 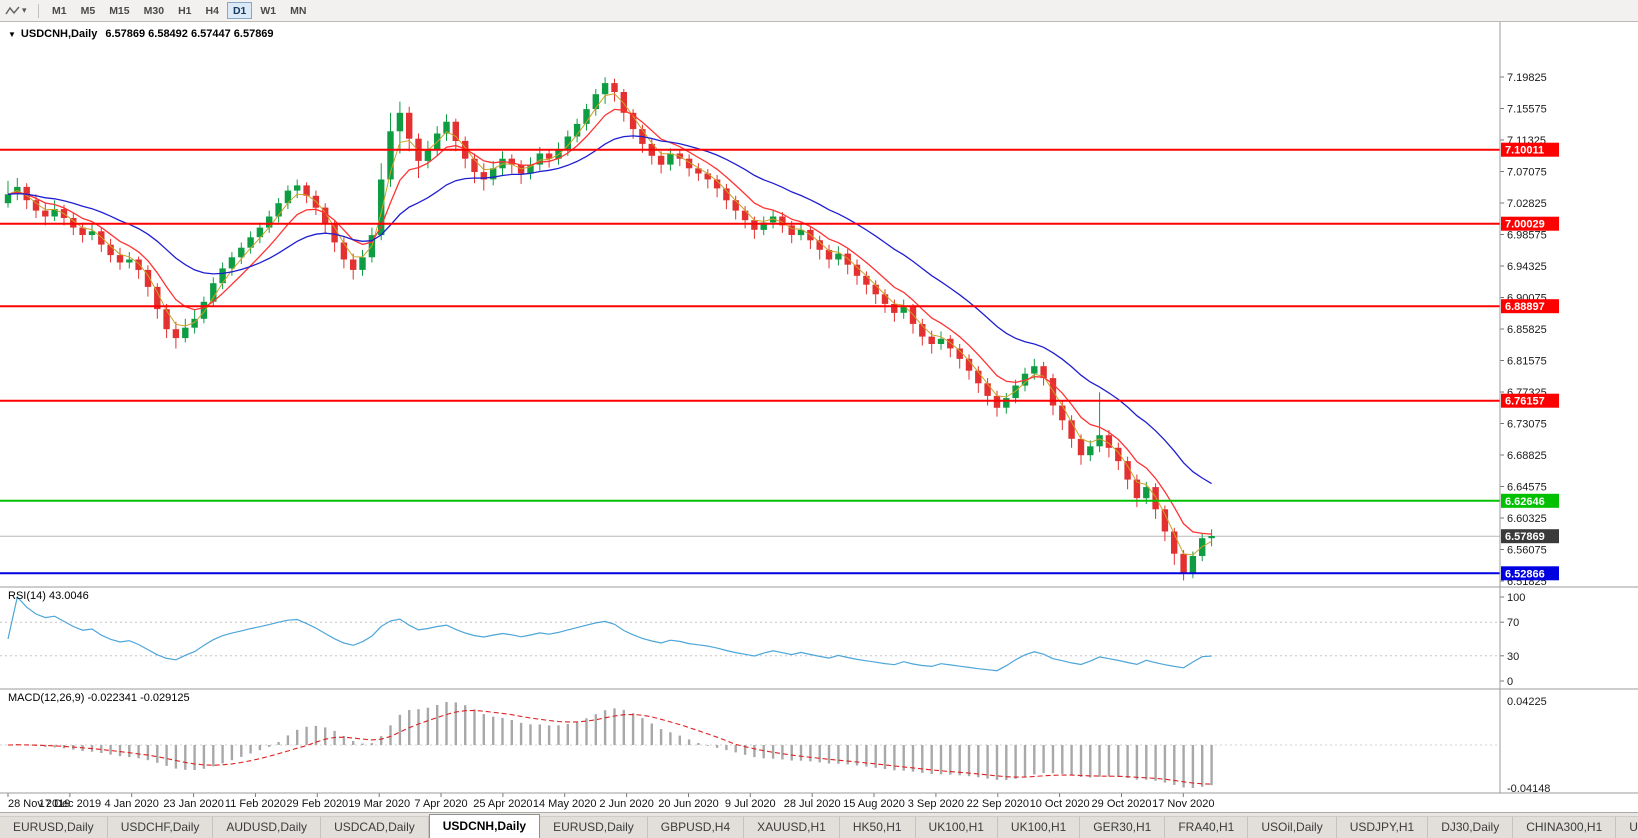 I want to click on svg-text: 6.76157, so click(x=1525, y=402).